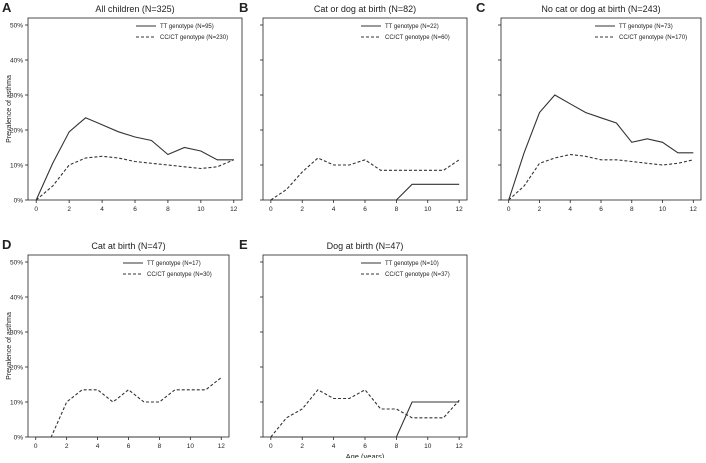  I want to click on panel-letter: C, so click(481, 7).